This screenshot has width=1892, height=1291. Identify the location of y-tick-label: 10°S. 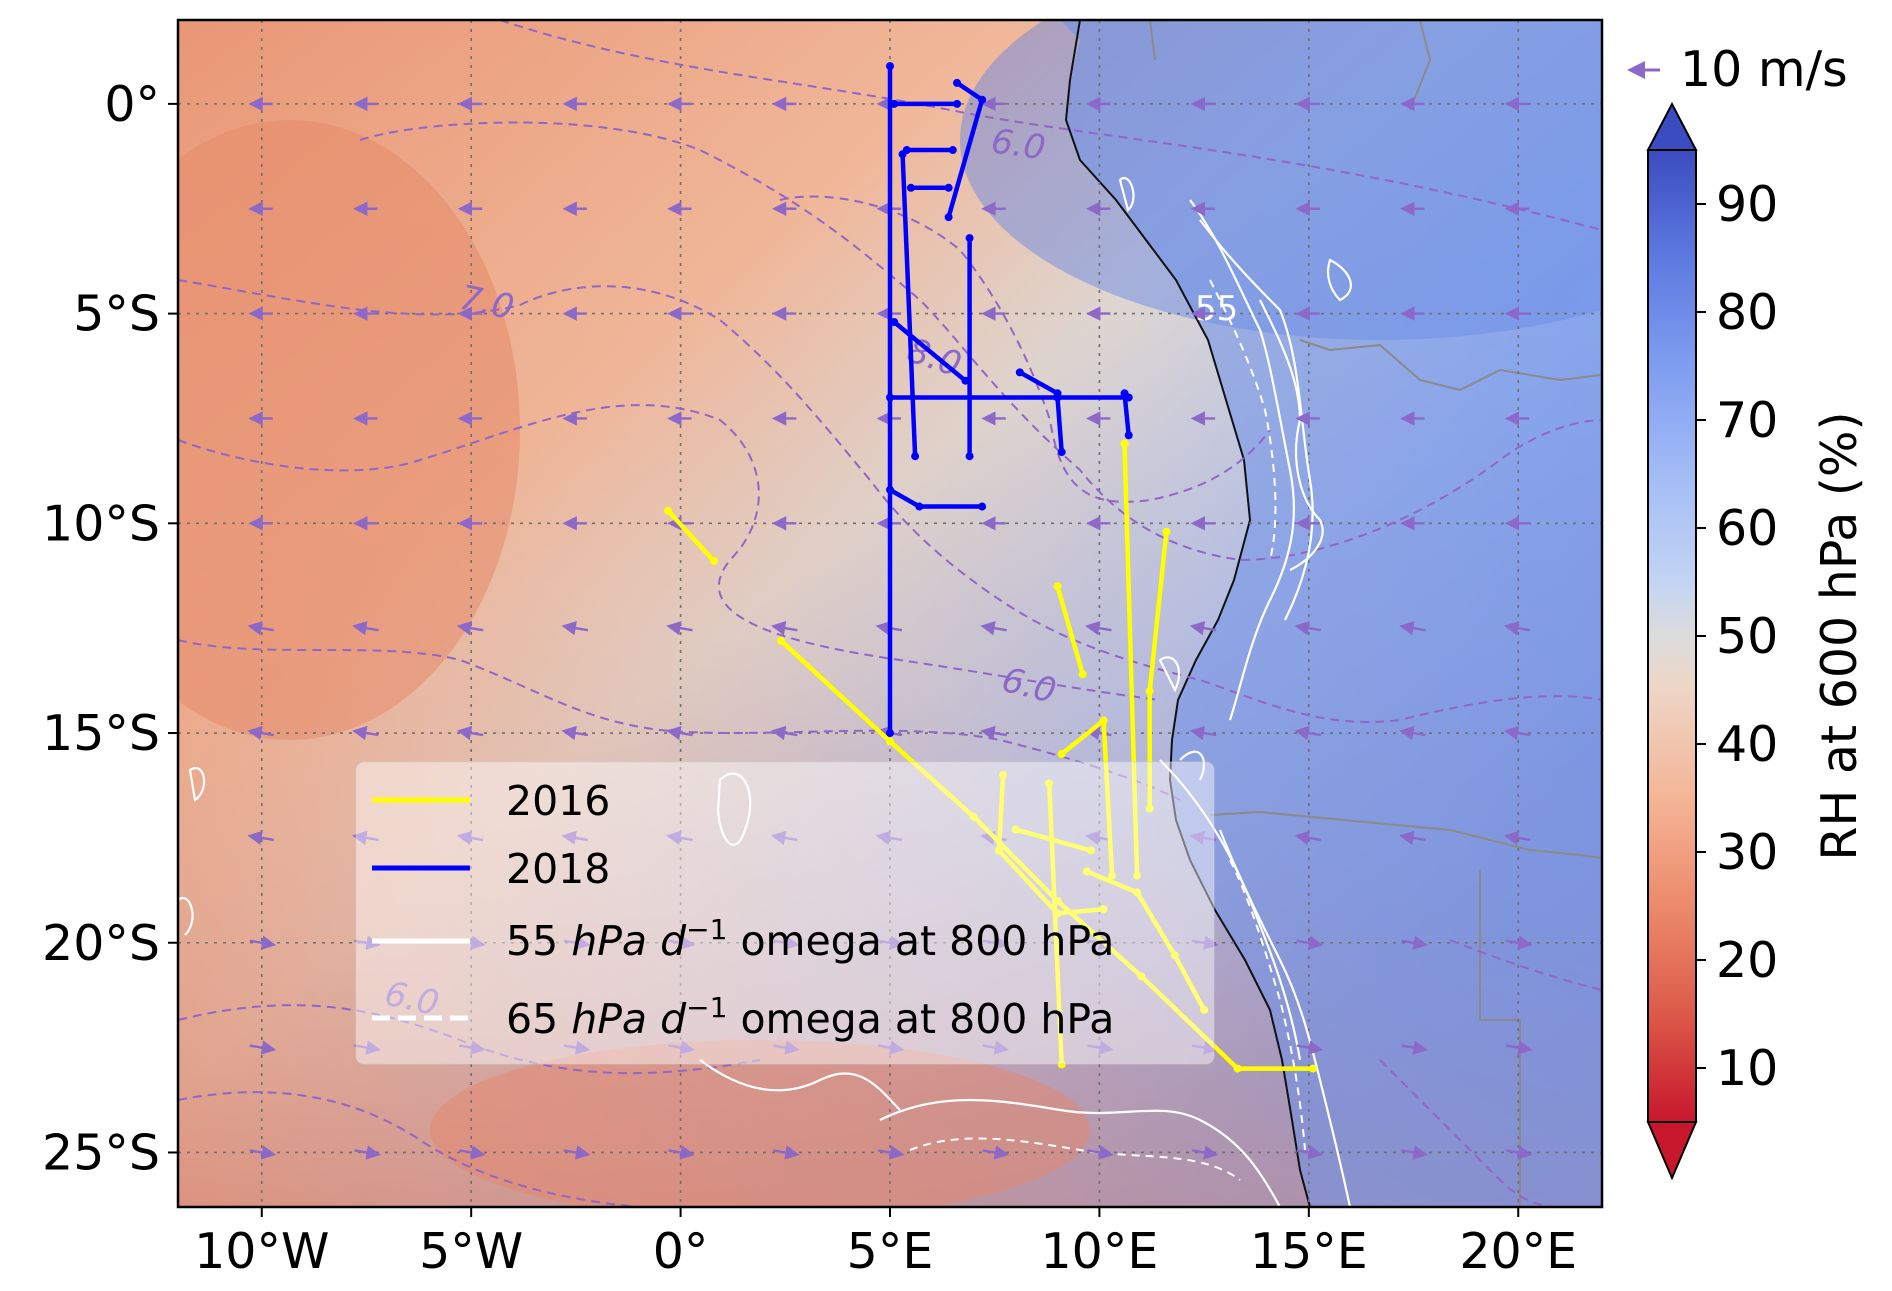
(101, 523).